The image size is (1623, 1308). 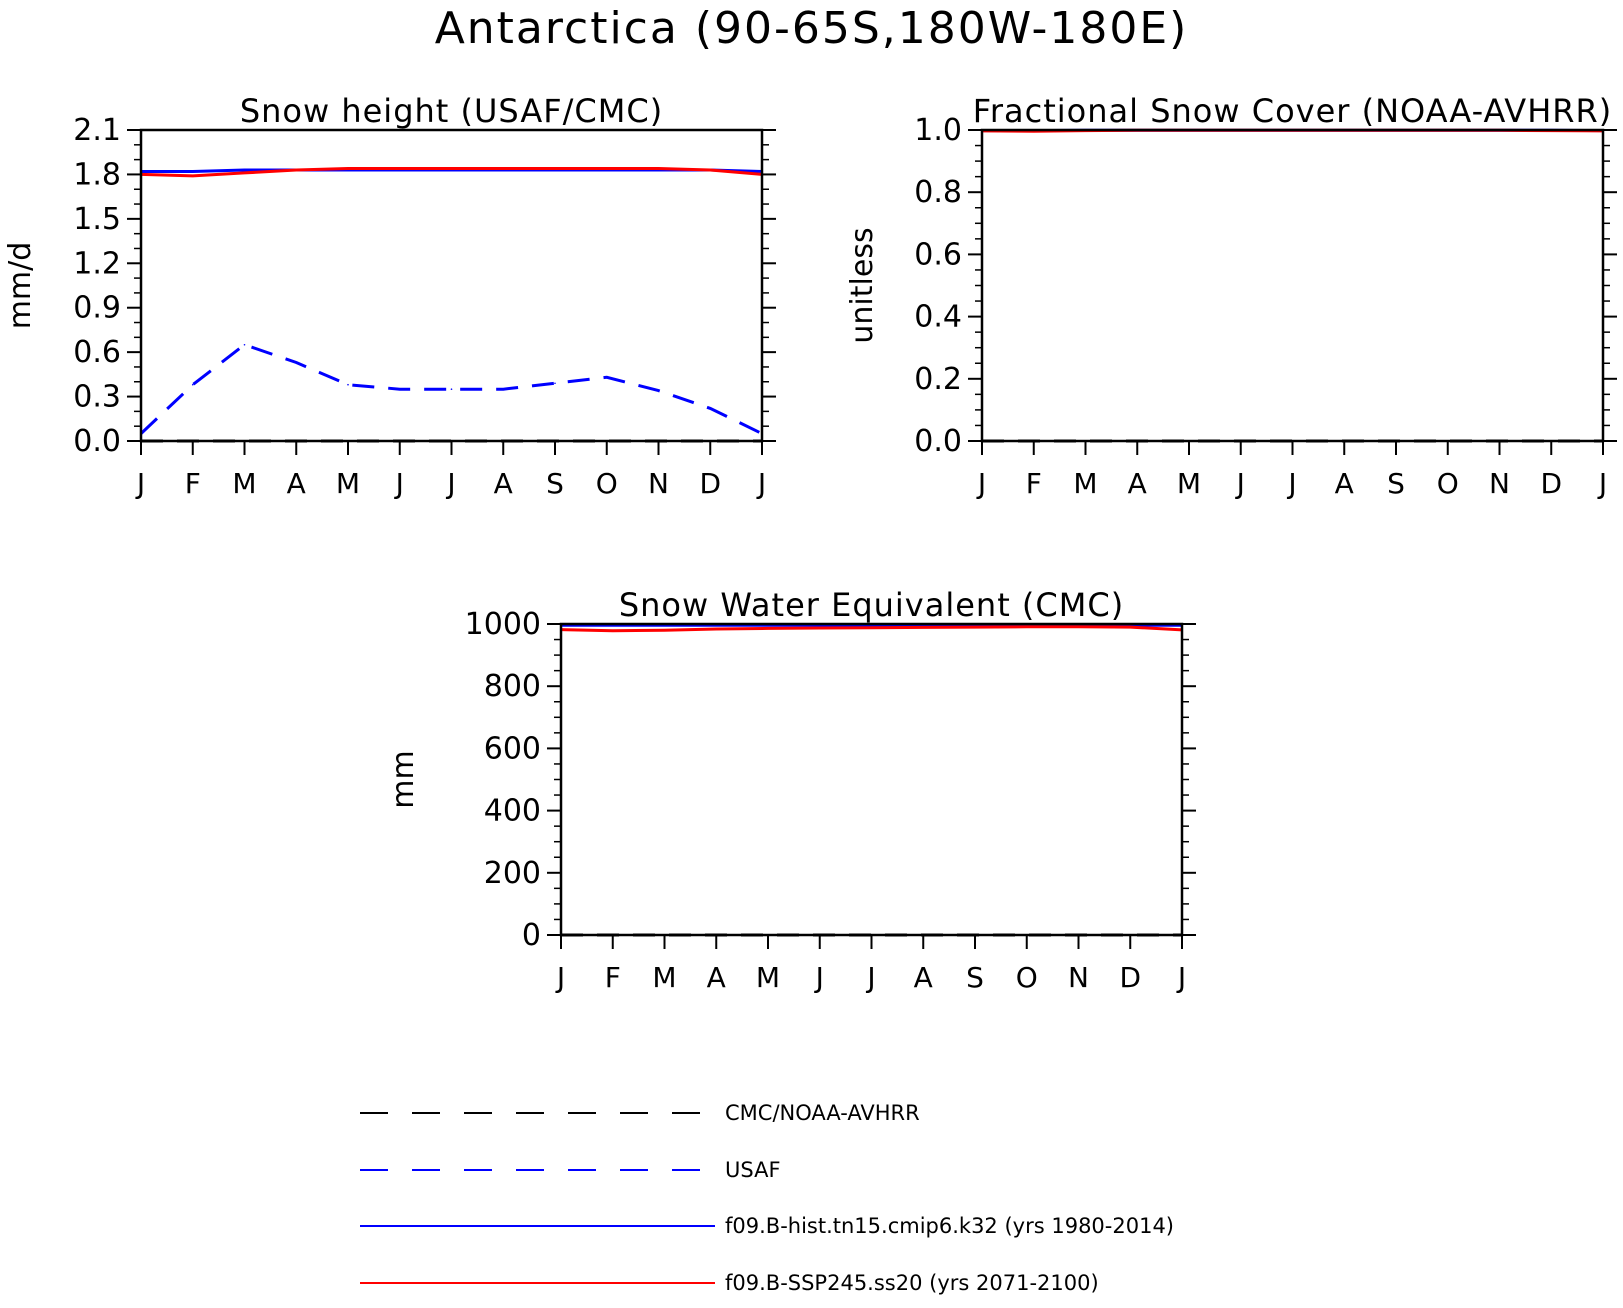 What do you see at coordinates (97, 263) in the screenshot?
I see `y-tick-label: 1.2` at bounding box center [97, 263].